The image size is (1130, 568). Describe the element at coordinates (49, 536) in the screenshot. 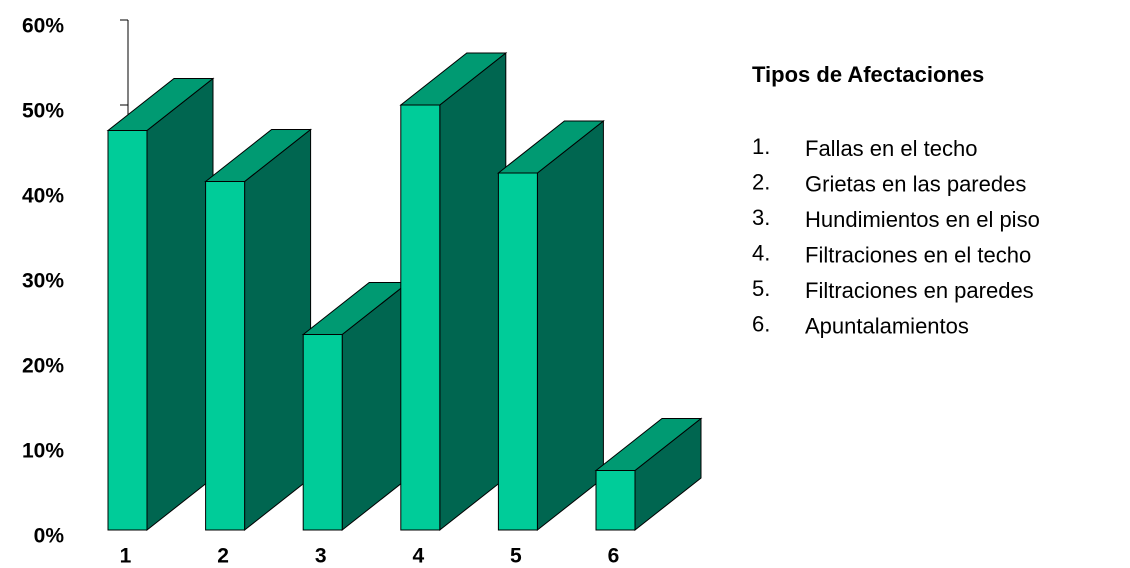

I see `y-tick-label: 0%` at that location.